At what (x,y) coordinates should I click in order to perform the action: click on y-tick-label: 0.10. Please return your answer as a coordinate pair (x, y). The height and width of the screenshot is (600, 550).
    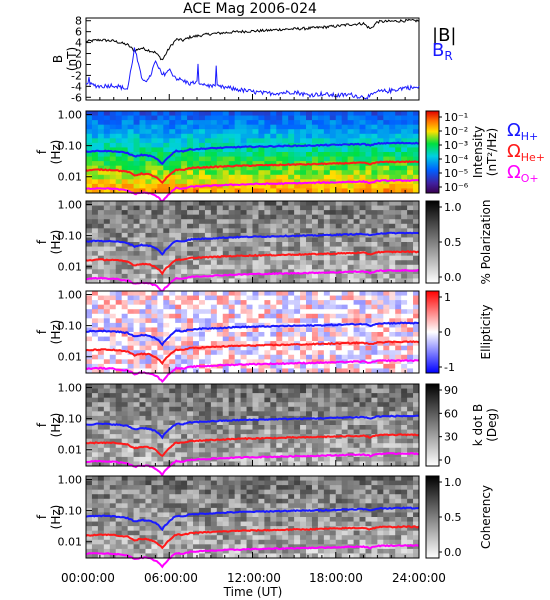
    Looking at the image, I should click on (70, 419).